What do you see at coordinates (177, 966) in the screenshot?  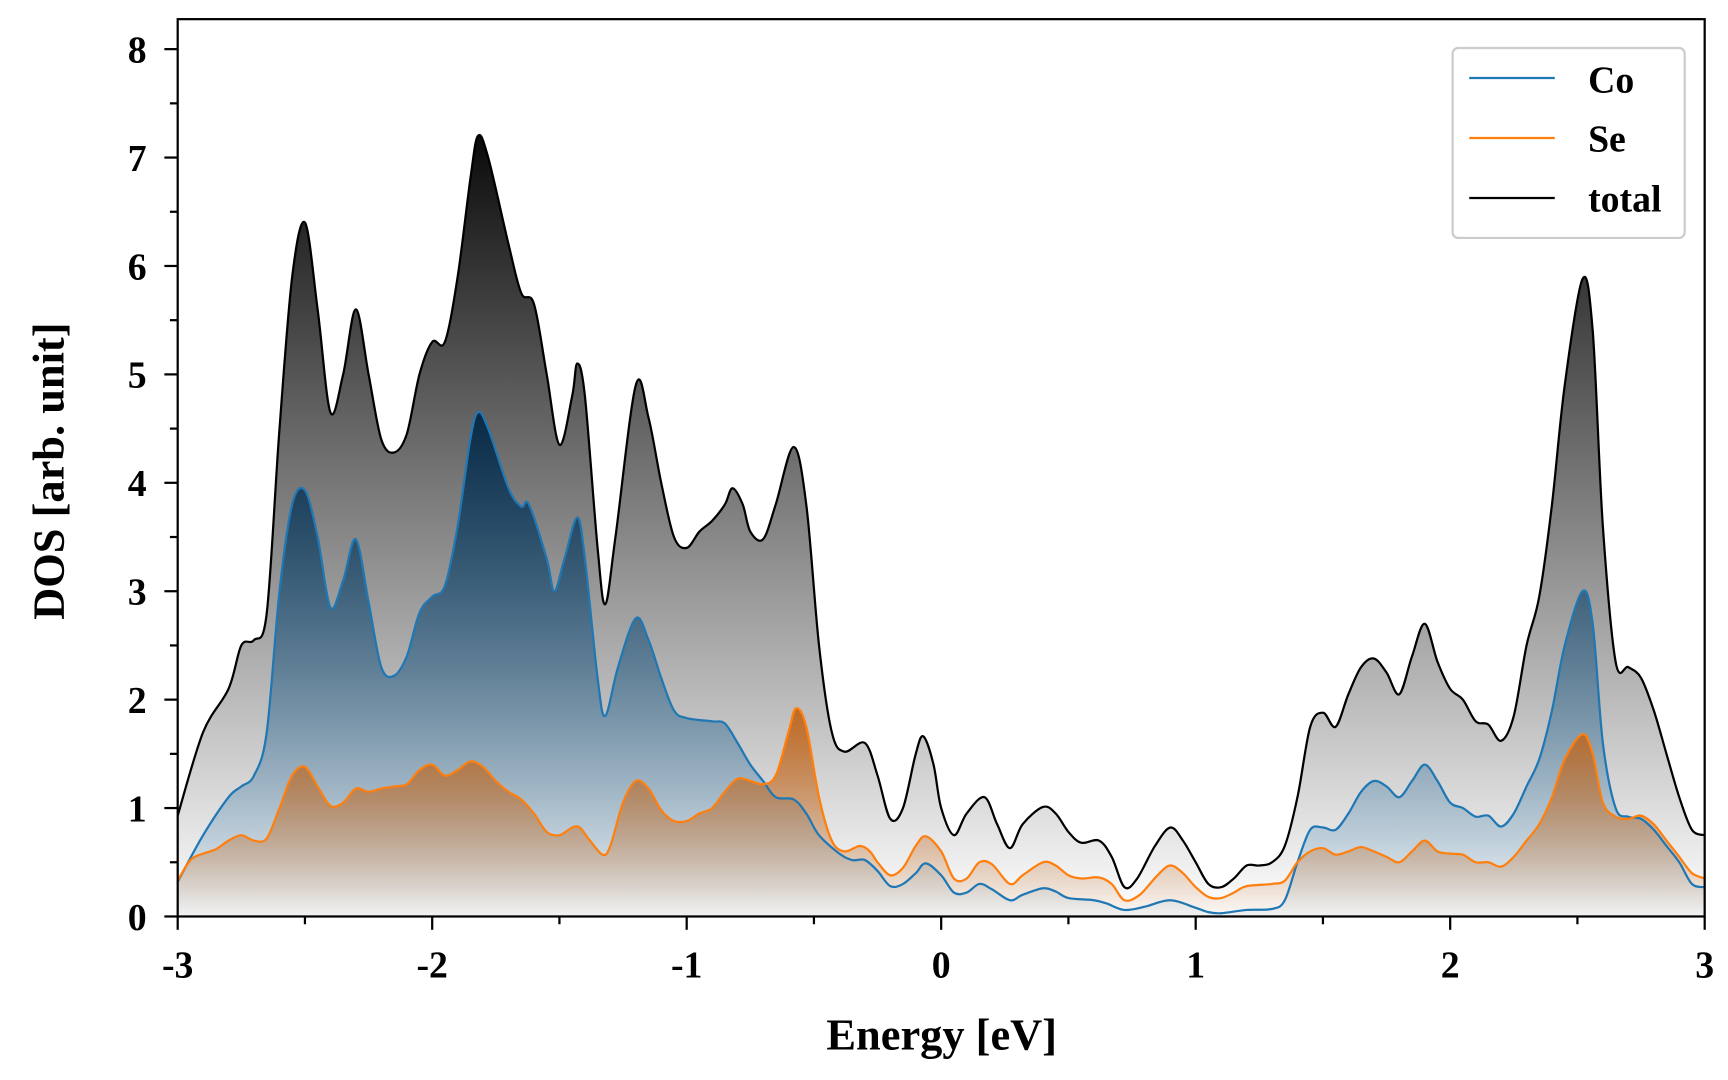 I see `x-tick-label: -3` at bounding box center [177, 966].